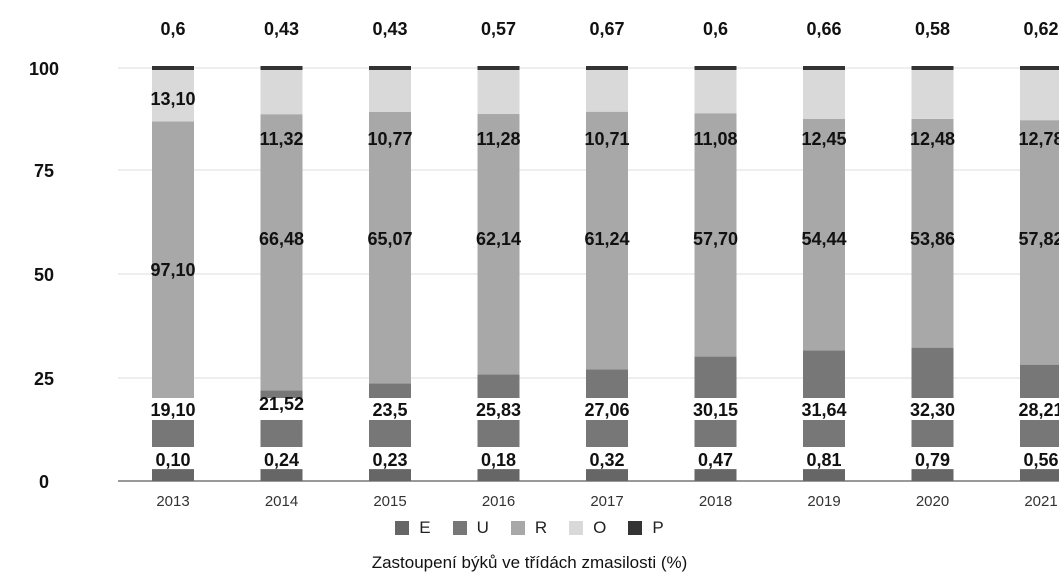 This screenshot has width=1059, height=582. Describe the element at coordinates (498, 139) in the screenshot. I see `data-label-O: 11,28` at that location.